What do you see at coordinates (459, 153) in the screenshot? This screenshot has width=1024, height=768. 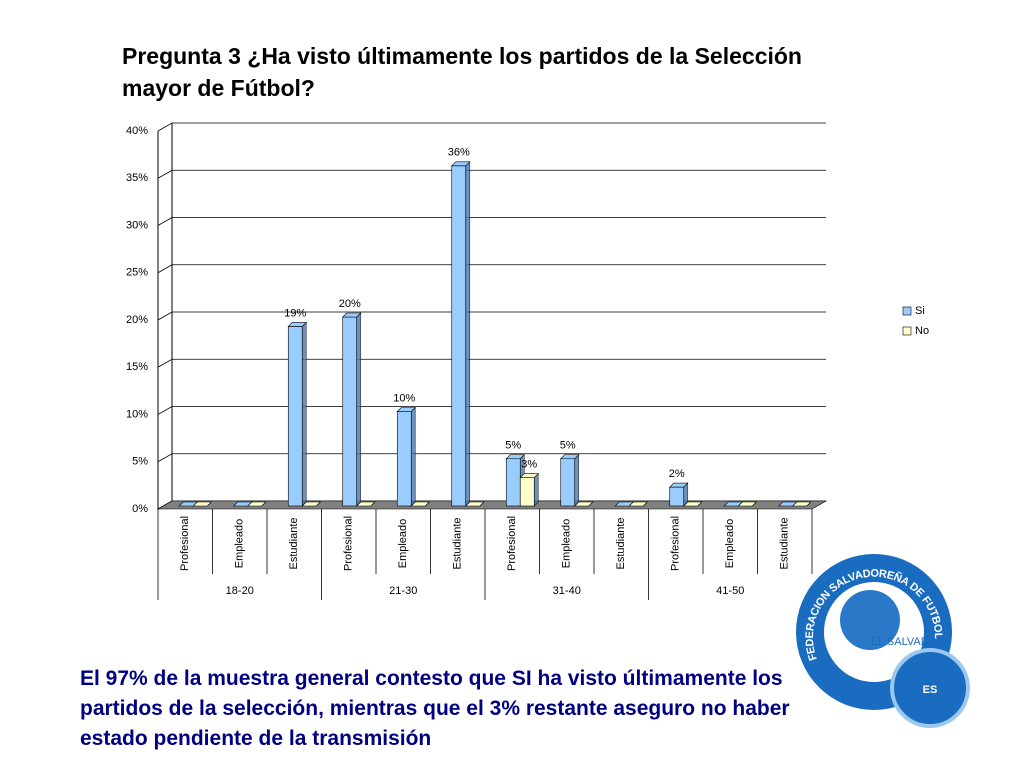 I see `data-label: 36%` at bounding box center [459, 153].